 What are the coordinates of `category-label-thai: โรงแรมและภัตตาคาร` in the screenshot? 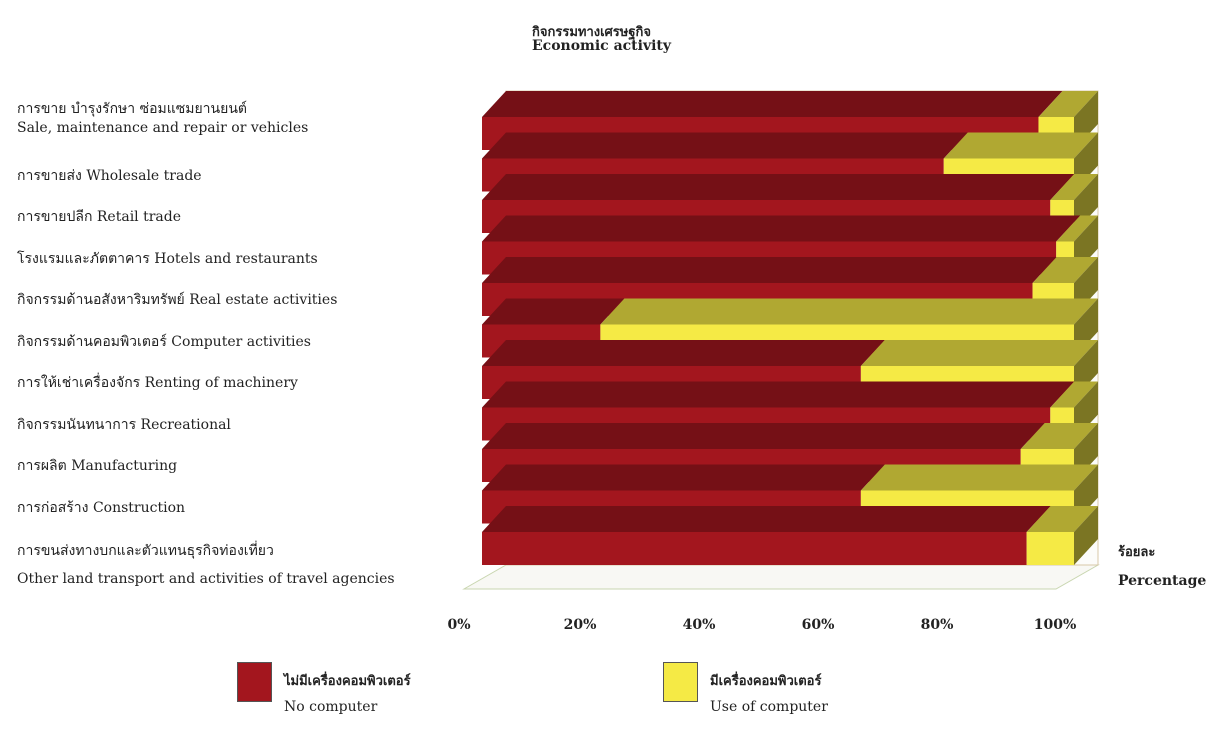 It's located at (86, 258).